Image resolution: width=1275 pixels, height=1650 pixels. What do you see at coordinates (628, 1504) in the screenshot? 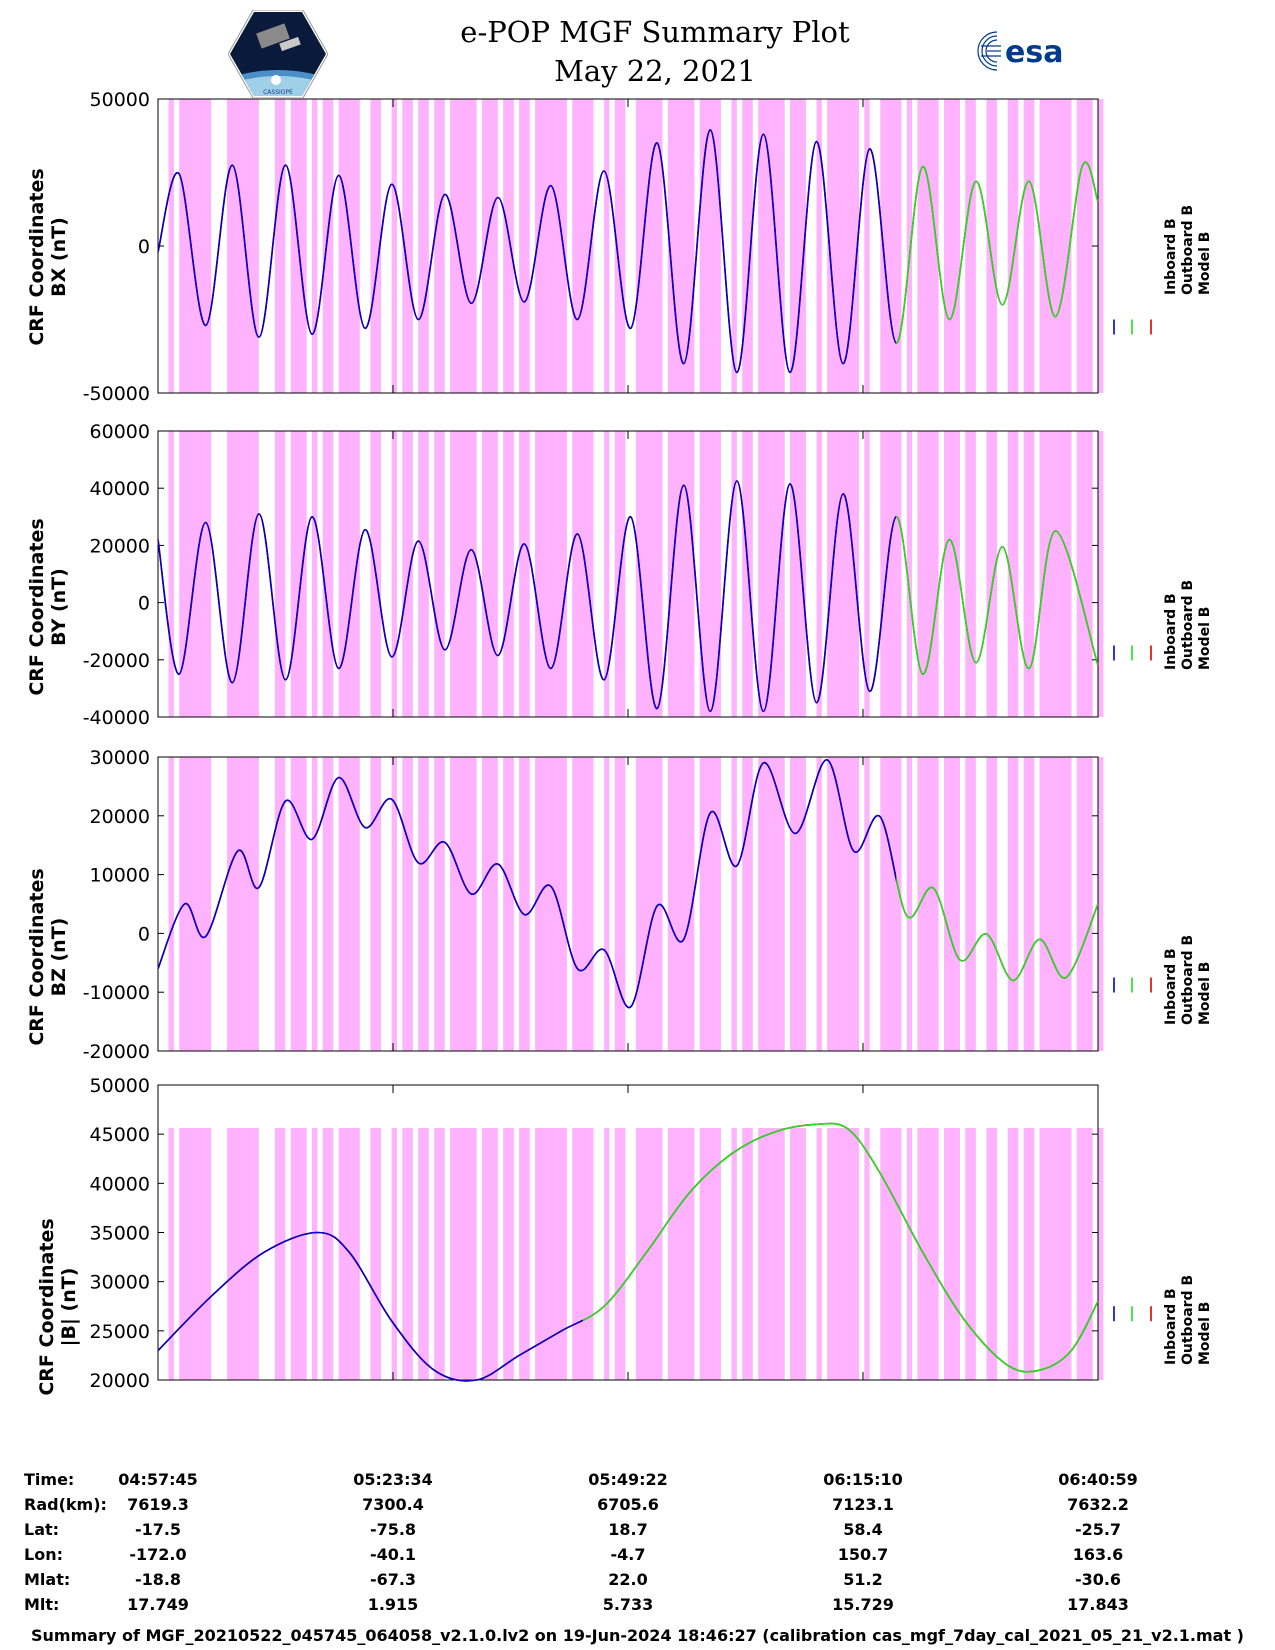
I see `eph-value-c2-r1: 6705.6` at bounding box center [628, 1504].